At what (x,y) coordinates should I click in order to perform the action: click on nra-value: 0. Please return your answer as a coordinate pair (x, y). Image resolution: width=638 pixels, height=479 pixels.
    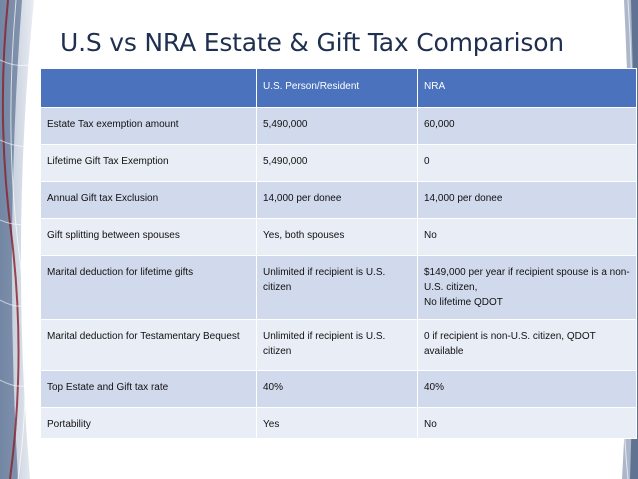
    Looking at the image, I should click on (527, 163).